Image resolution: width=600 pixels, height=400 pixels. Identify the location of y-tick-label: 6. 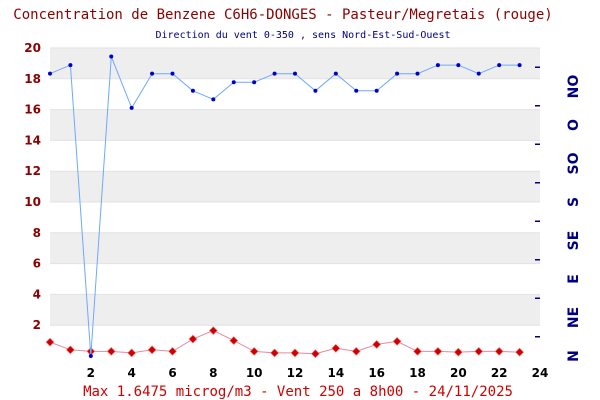
(37, 264).